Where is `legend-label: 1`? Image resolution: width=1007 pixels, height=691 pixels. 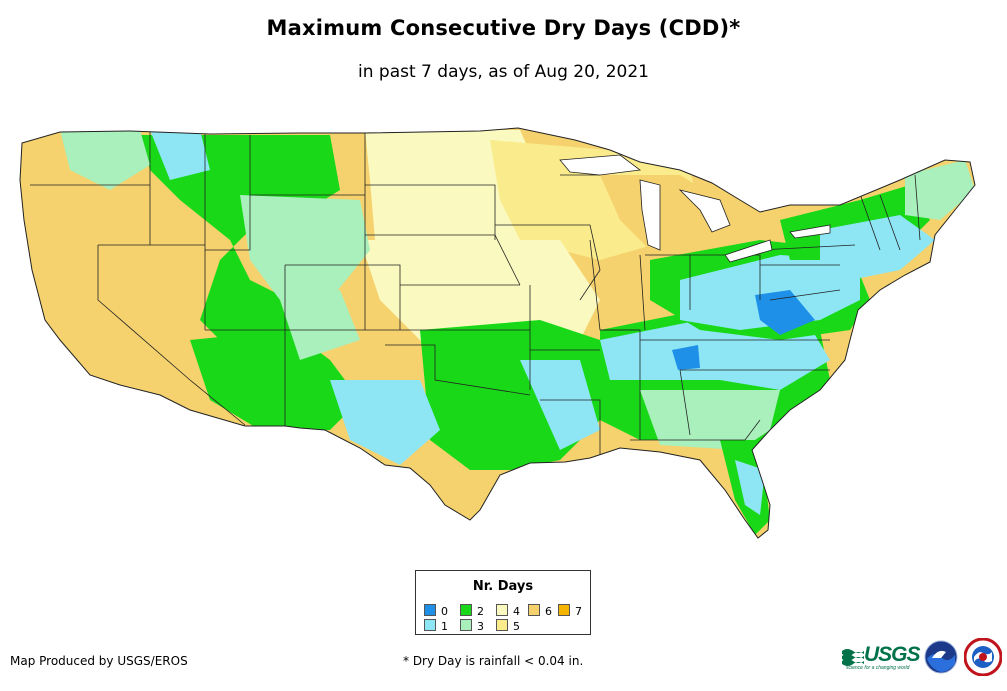 legend-label: 1 is located at coordinates (444, 626).